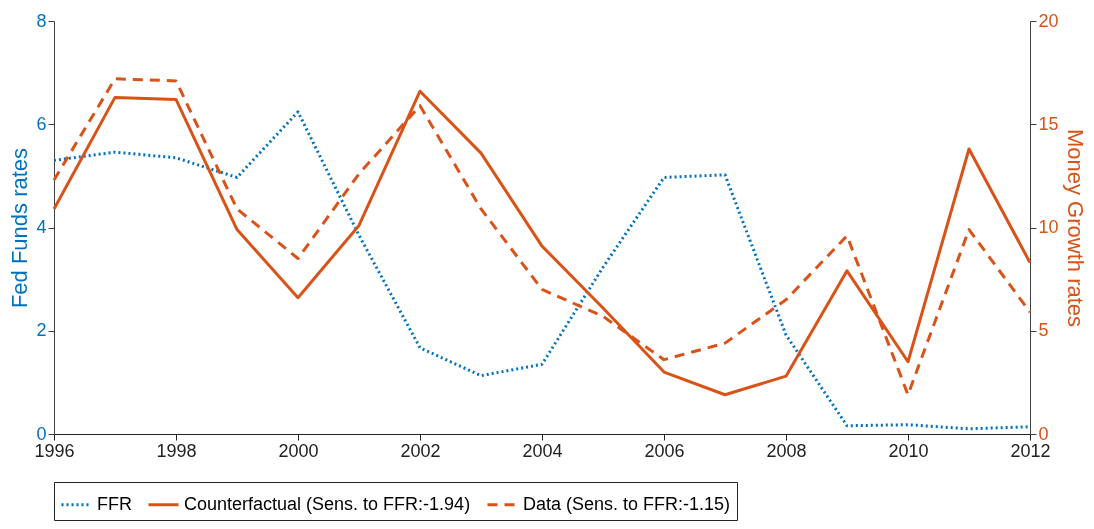  What do you see at coordinates (1075, 228) in the screenshot?
I see `y2-axis-title: Money Growth rates` at bounding box center [1075, 228].